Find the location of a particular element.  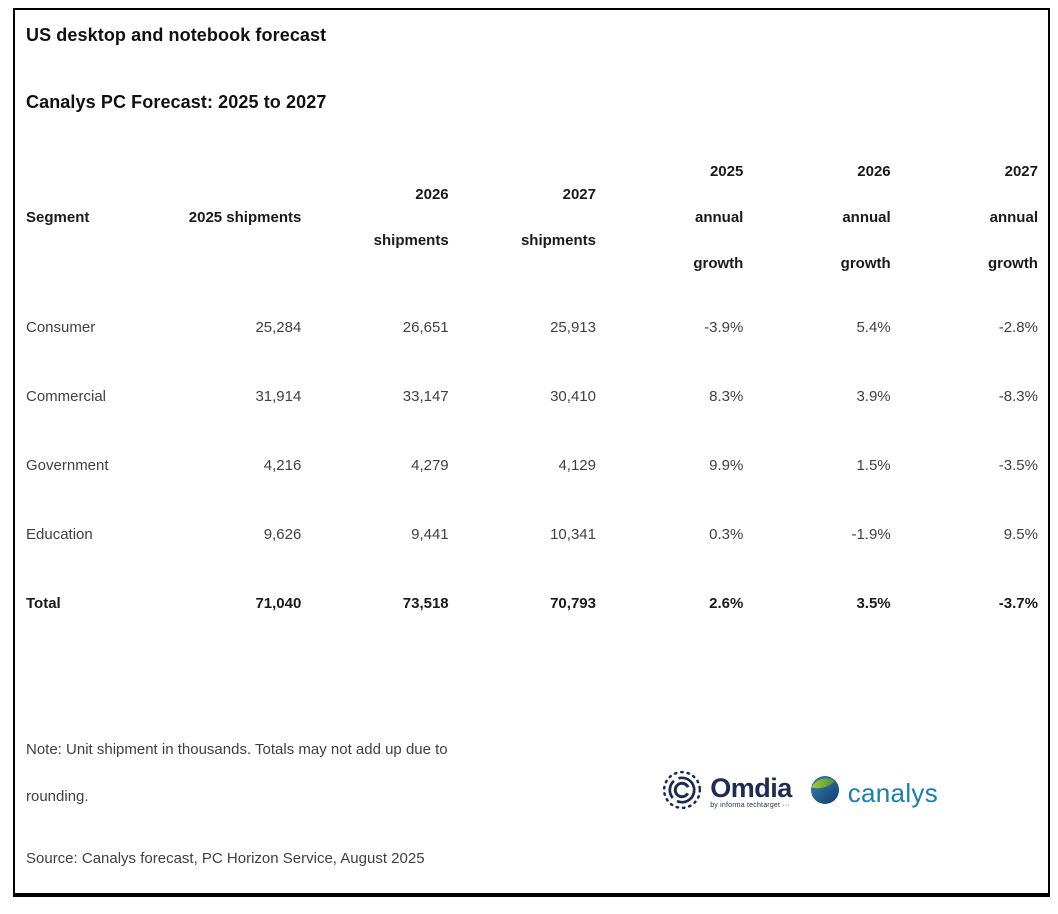

cell-growth-2026: 1.5% is located at coordinates (873, 465).